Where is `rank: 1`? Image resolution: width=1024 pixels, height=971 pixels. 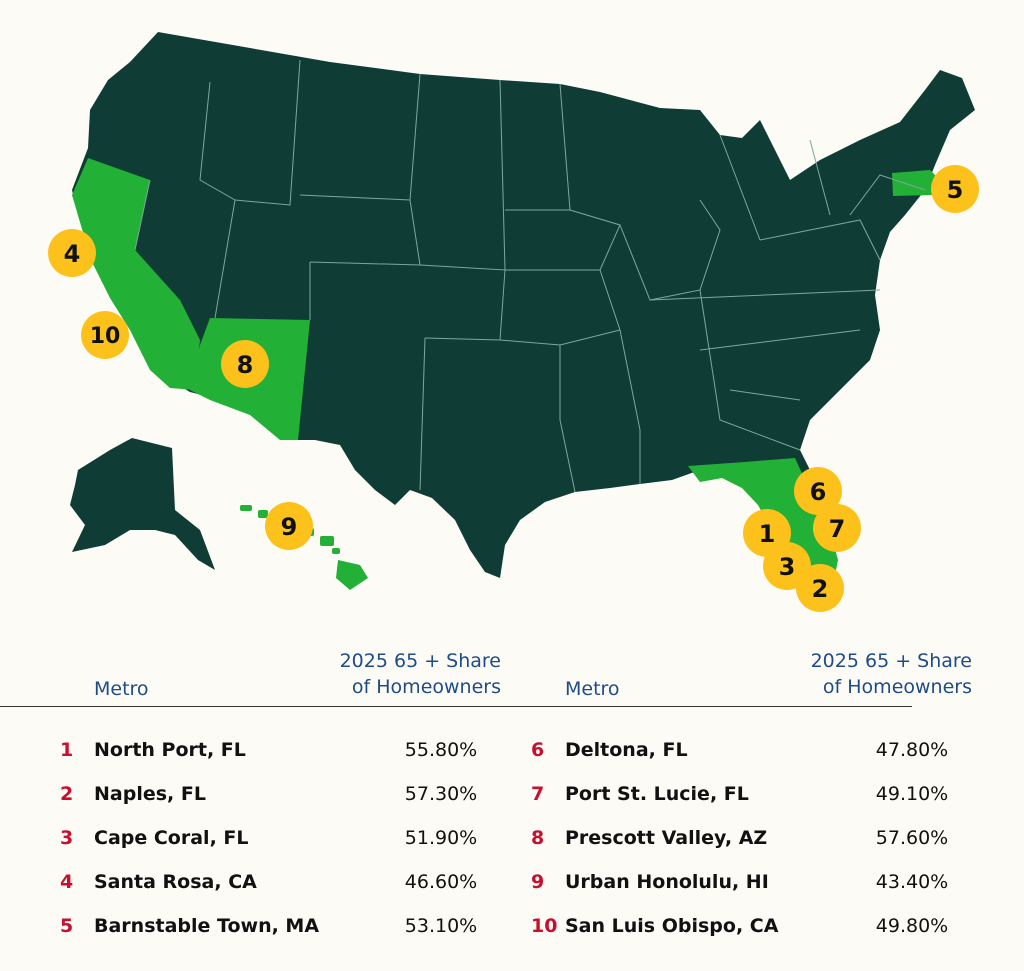 rank: 1 is located at coordinates (67, 750).